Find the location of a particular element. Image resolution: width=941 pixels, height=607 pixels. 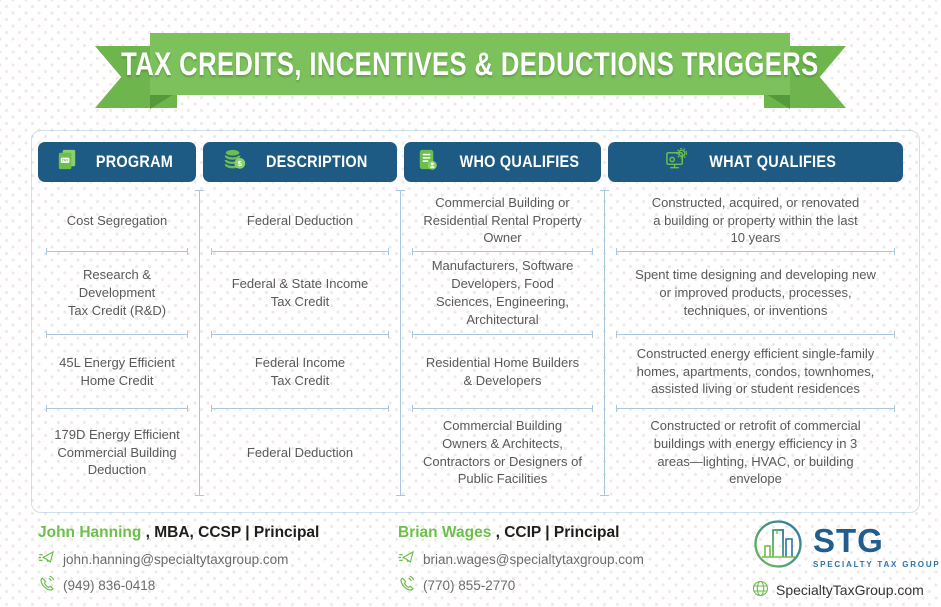

table-header-row: TAX PROGRAM $ DESCRIPTION is located at coordinates (470, 162).